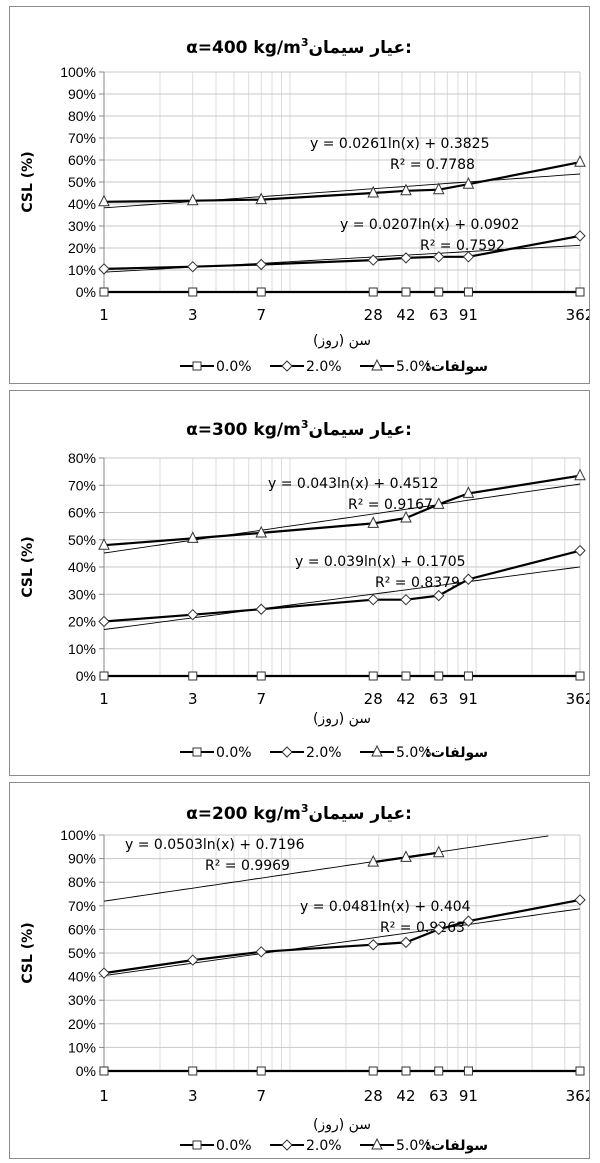 The image size is (600, 1163). Describe the element at coordinates (243, 48) in the screenshot. I see `chart-title-main: α=400 kg/m` at that location.